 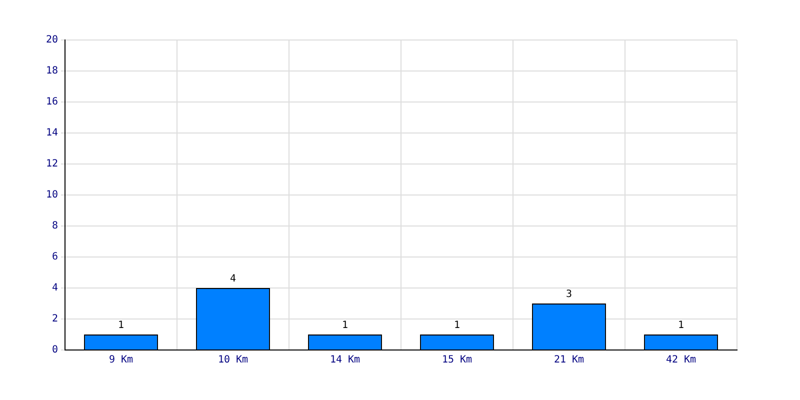 What do you see at coordinates (55, 226) in the screenshot?
I see `y-tick-label: 8` at bounding box center [55, 226].